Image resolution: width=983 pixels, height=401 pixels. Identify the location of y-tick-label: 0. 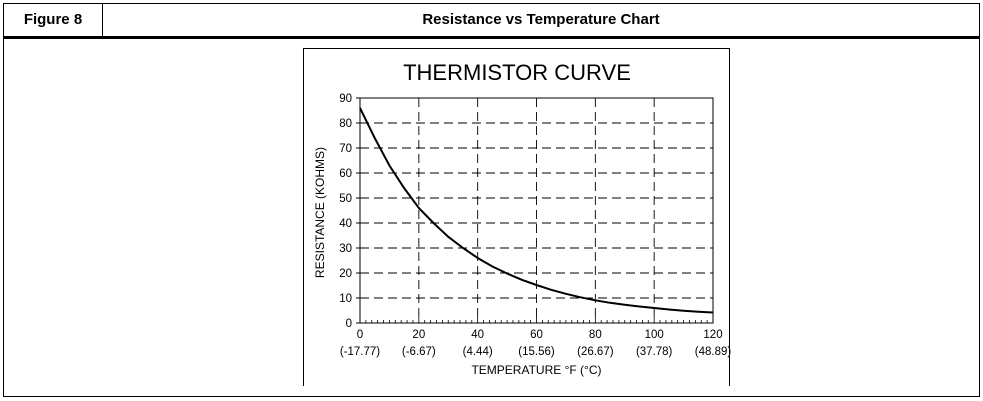
(349, 324).